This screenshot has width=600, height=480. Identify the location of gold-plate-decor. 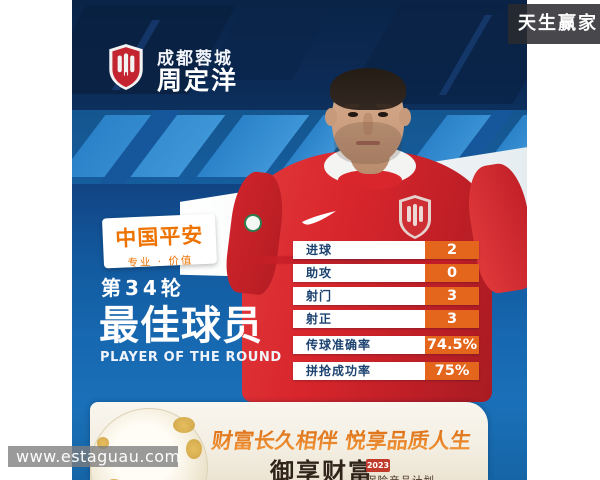
(149, 444).